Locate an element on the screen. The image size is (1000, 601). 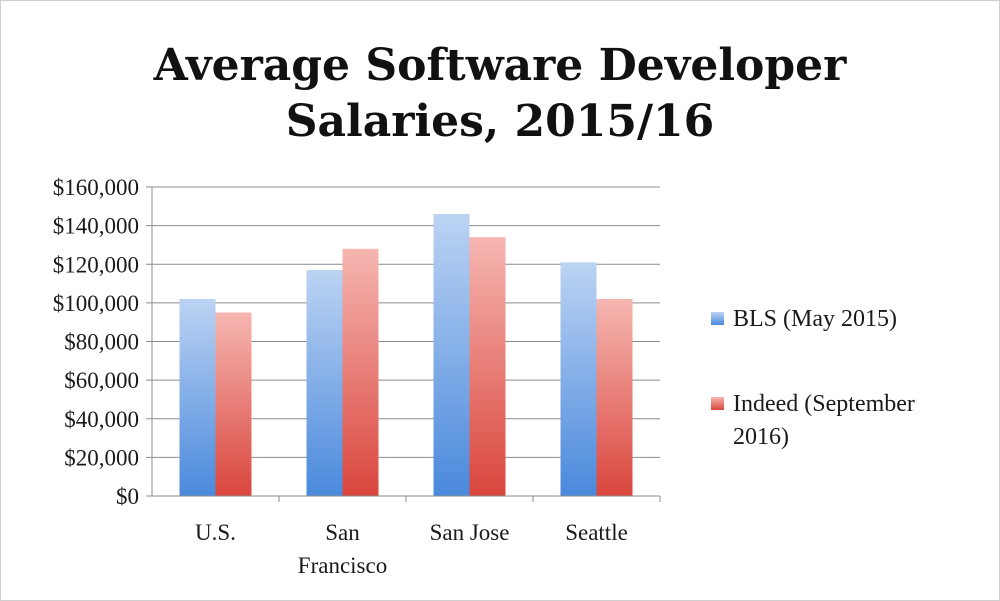
category-label: San Francisco is located at coordinates (342, 549).